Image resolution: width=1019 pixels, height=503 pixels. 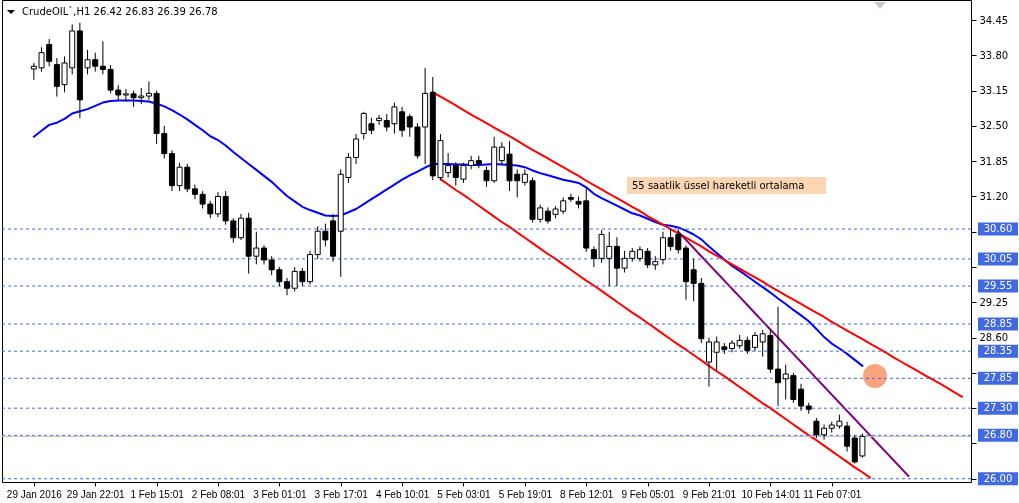 What do you see at coordinates (832, 494) in the screenshot?
I see `x-tick-label: 11 Feb 07:01` at bounding box center [832, 494].